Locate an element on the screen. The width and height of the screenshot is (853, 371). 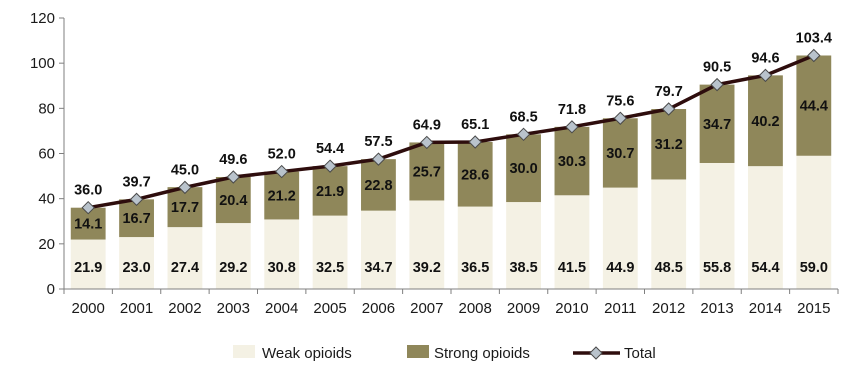
data-label-strong-opioids: 28.6 is located at coordinates (475, 175).